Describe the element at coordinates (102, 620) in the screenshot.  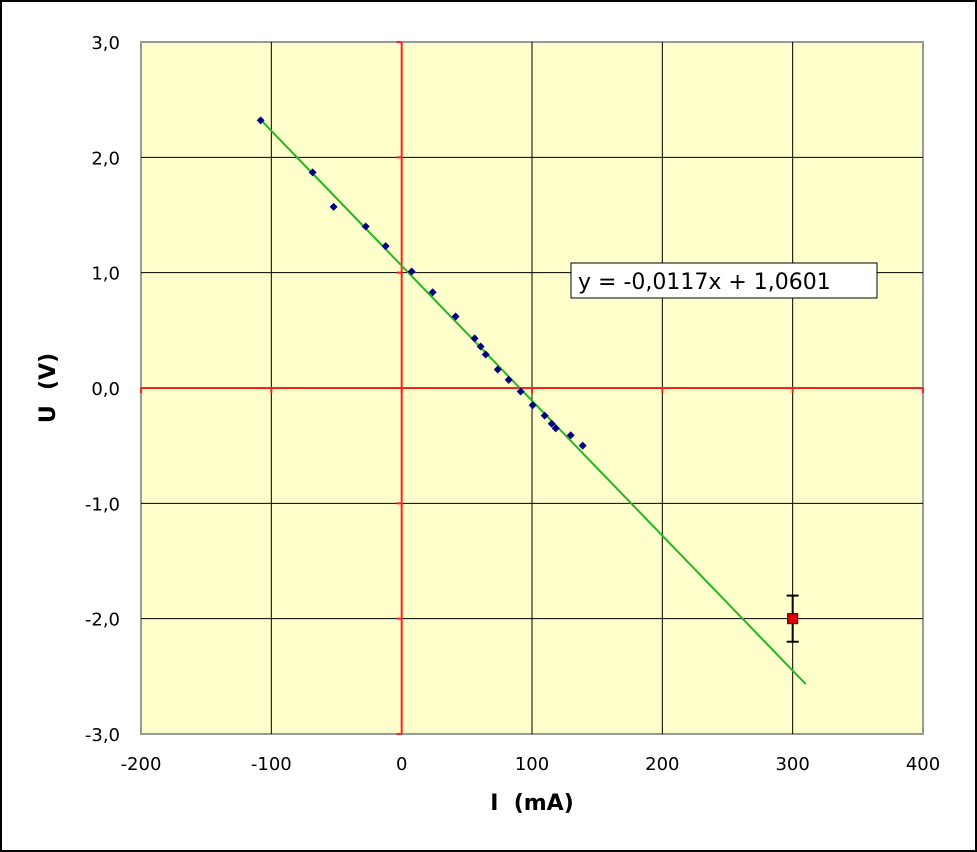
I see `y-tick-label: -2,0` at that location.